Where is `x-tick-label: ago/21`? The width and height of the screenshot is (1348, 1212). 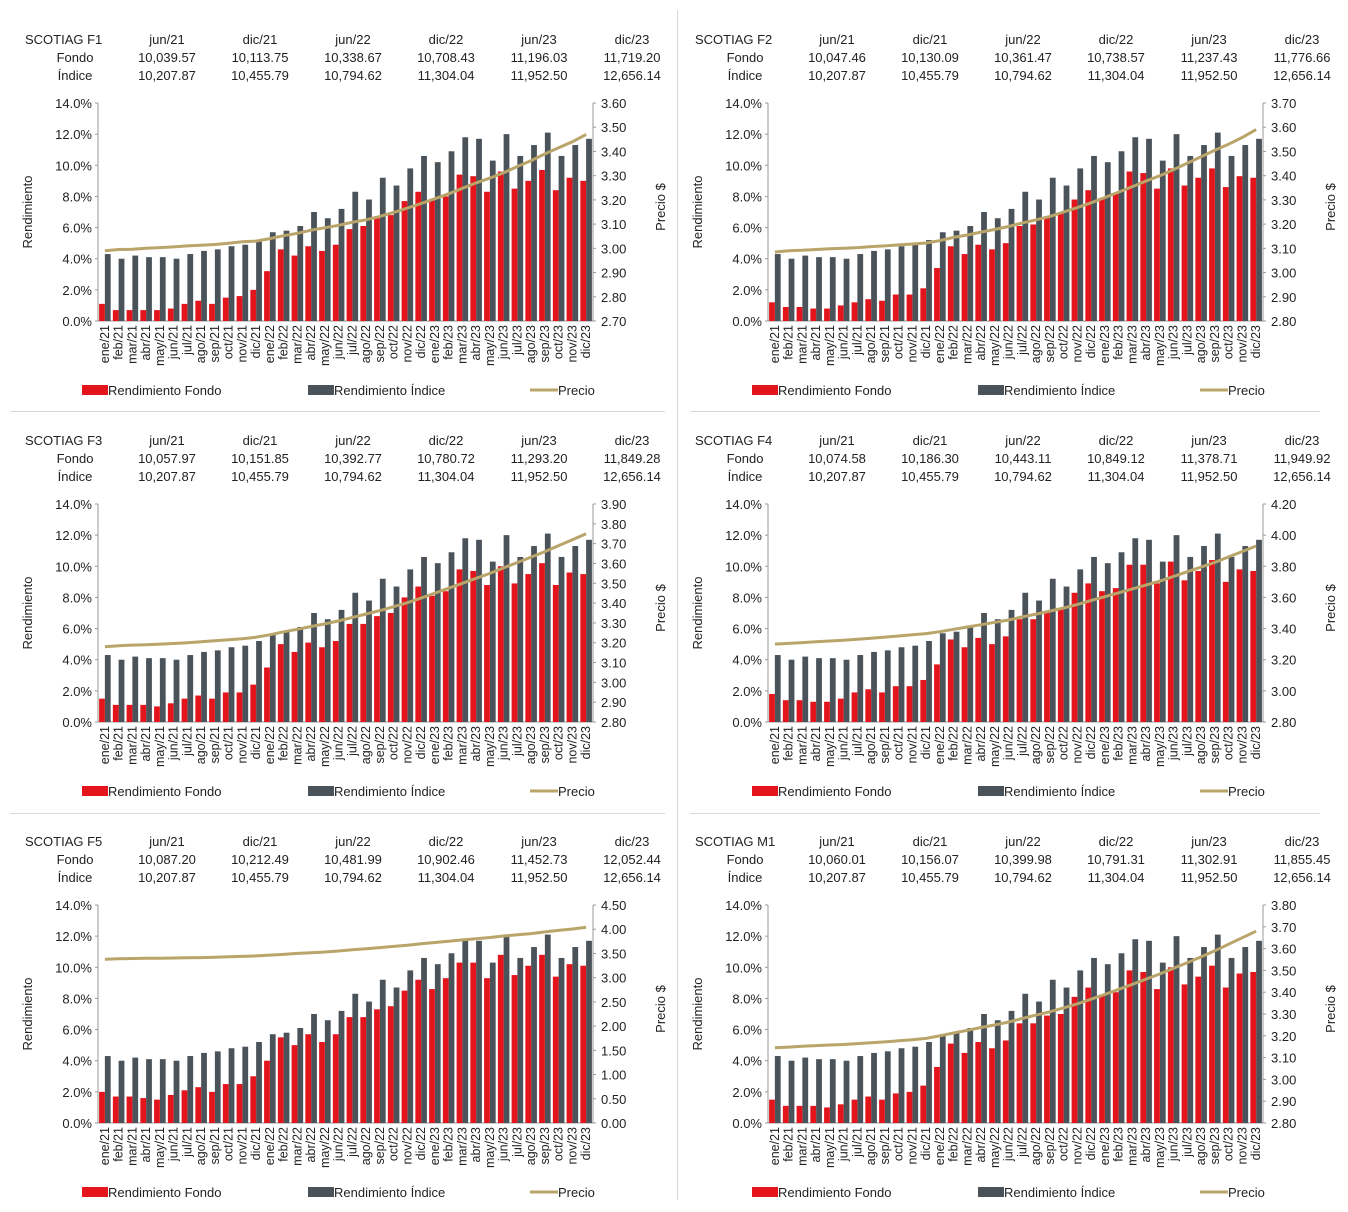 x-tick-label: ago/21 is located at coordinates (201, 344).